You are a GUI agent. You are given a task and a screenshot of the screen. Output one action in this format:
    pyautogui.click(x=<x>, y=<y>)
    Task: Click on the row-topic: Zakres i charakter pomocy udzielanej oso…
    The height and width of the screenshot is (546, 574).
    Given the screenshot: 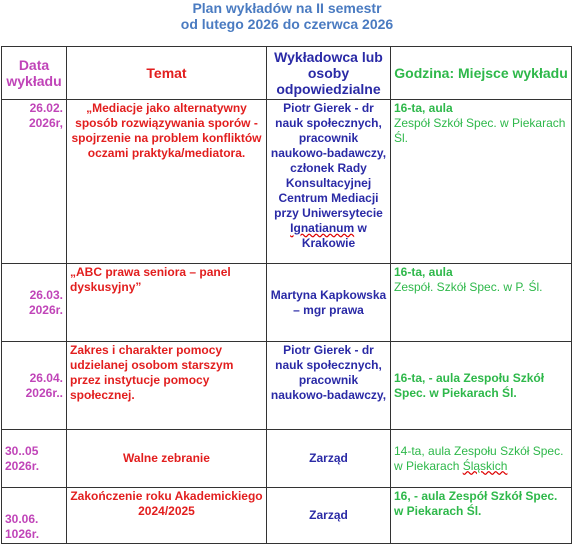 What is the action you would take?
    pyautogui.click(x=166, y=385)
    